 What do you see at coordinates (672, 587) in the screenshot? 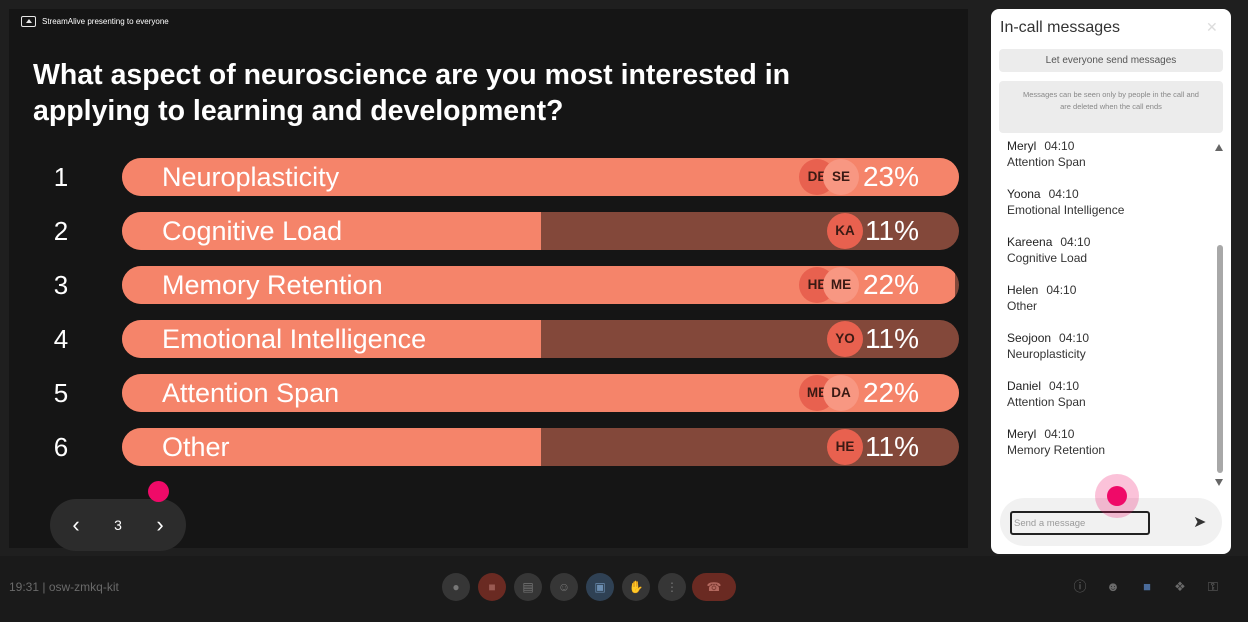
I see `more-options-icon: ⋮` at bounding box center [672, 587].